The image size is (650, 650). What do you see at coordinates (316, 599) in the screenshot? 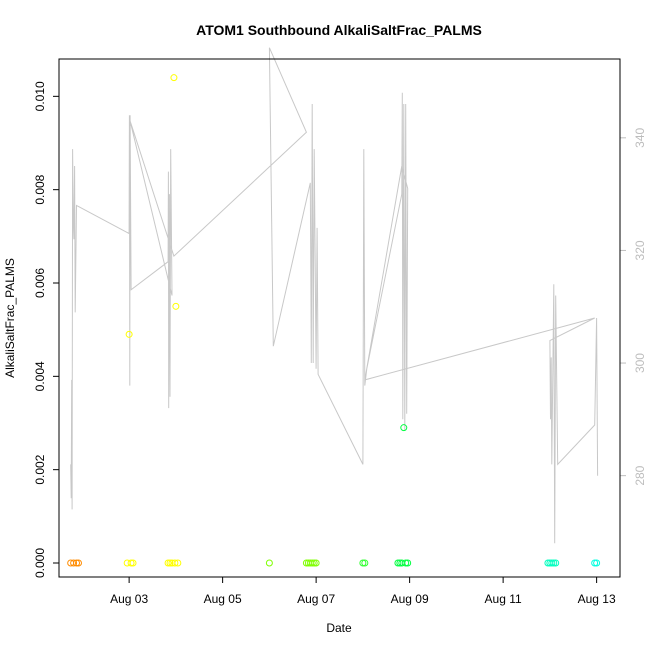
I see `x-tick-label: Aug 07` at bounding box center [316, 599].